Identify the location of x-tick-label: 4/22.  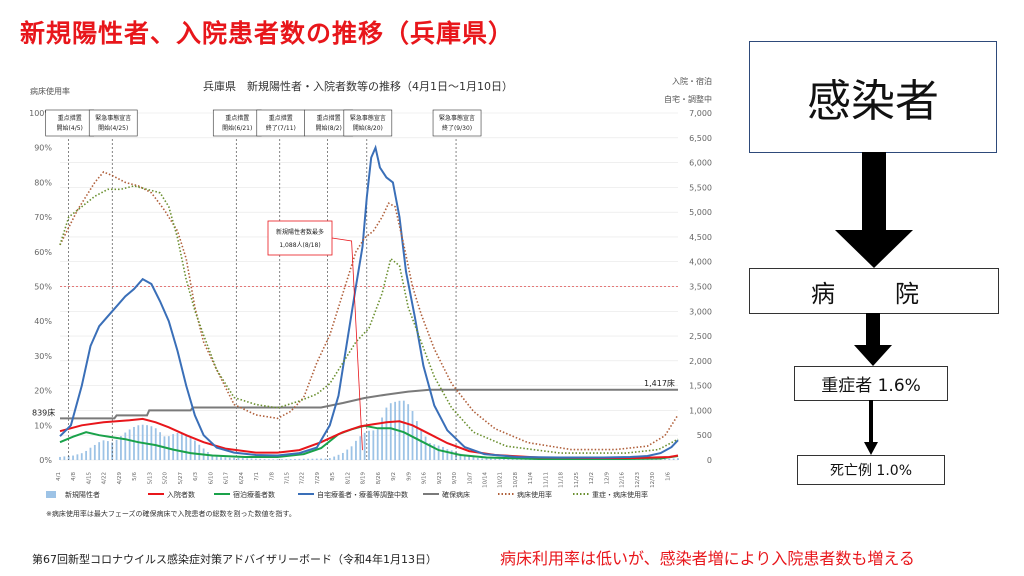
(105, 478).